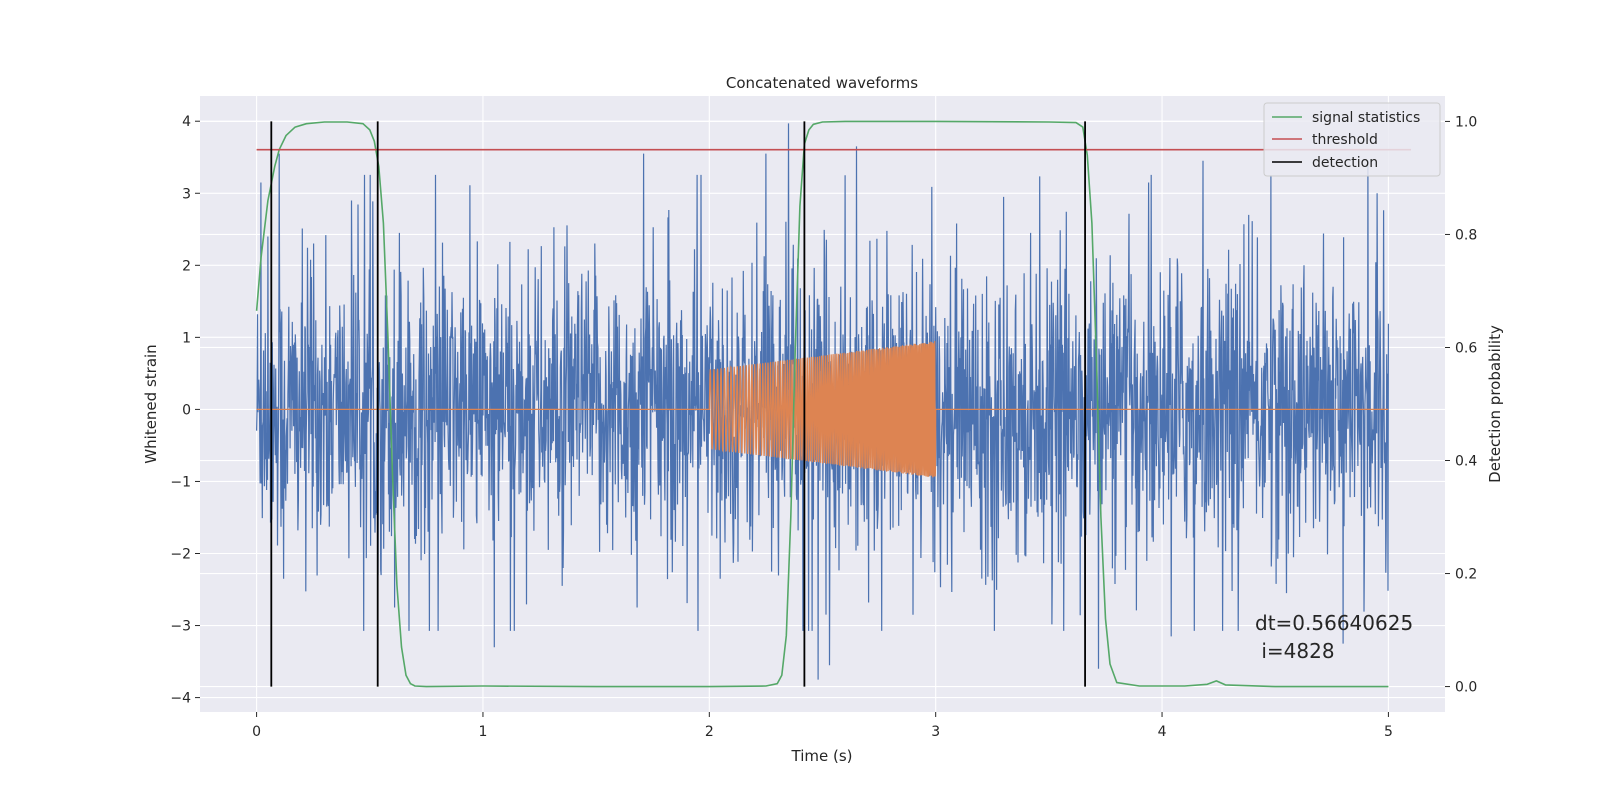  I want to click on y2-tick-label-3: 0.6, so click(1466, 348).